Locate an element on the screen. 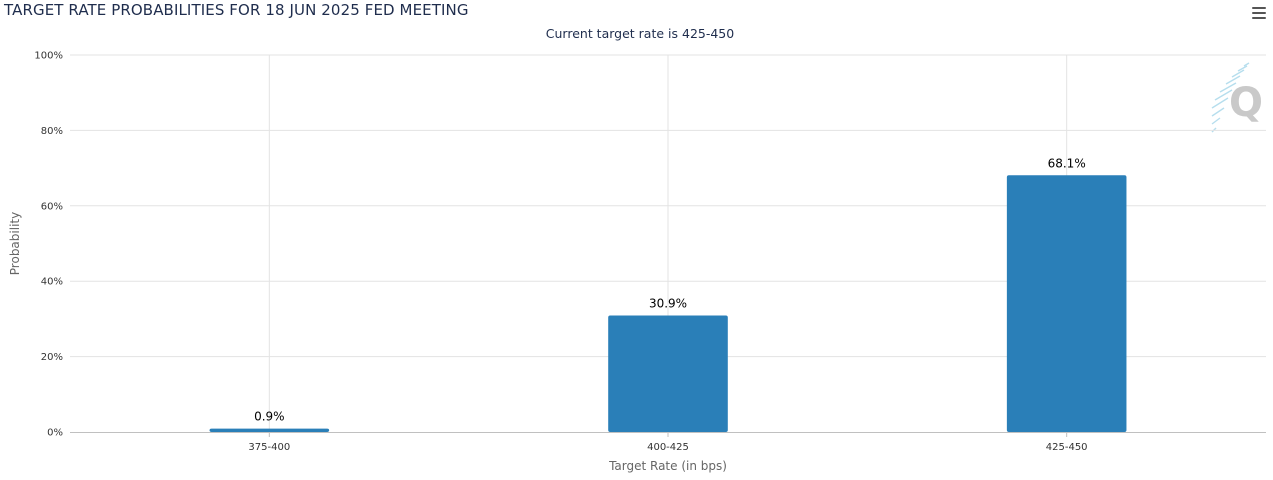 This screenshot has height=480, width=1273. data-label: 0.9% is located at coordinates (269, 417).